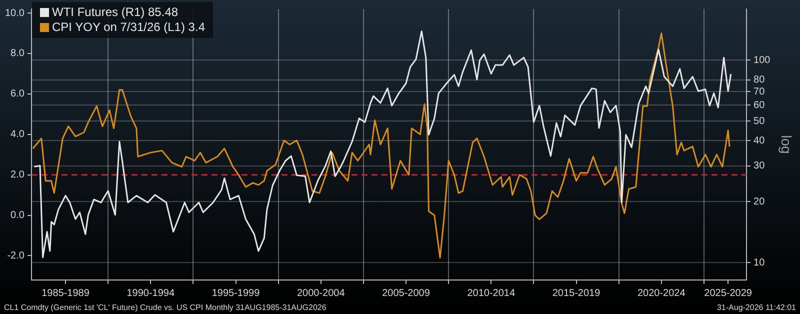 Image resolution: width=800 pixels, height=314 pixels. What do you see at coordinates (66, 293) in the screenshot?
I see `x-tick-label: 1985-1989` at bounding box center [66, 293].